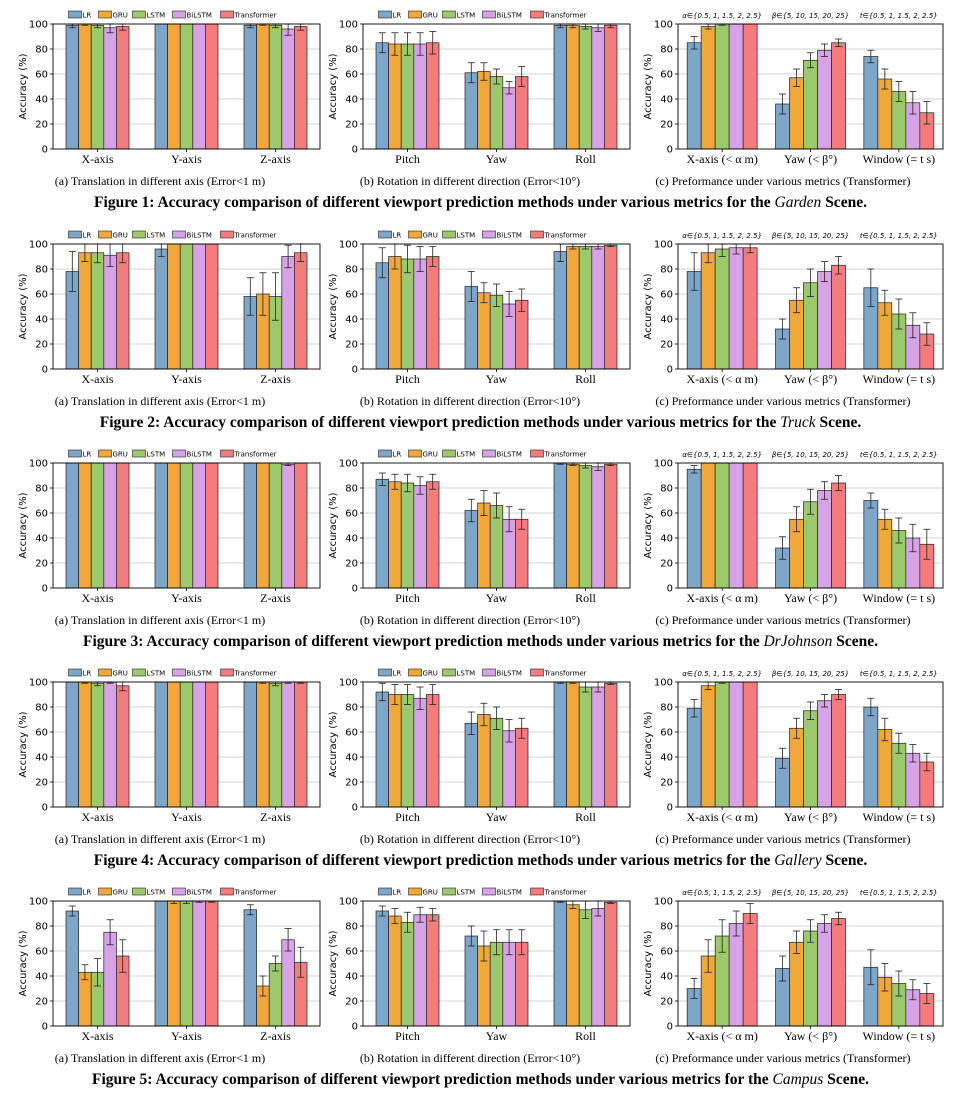  I want to click on legend-label-lstm: LSTM, so click(466, 893).